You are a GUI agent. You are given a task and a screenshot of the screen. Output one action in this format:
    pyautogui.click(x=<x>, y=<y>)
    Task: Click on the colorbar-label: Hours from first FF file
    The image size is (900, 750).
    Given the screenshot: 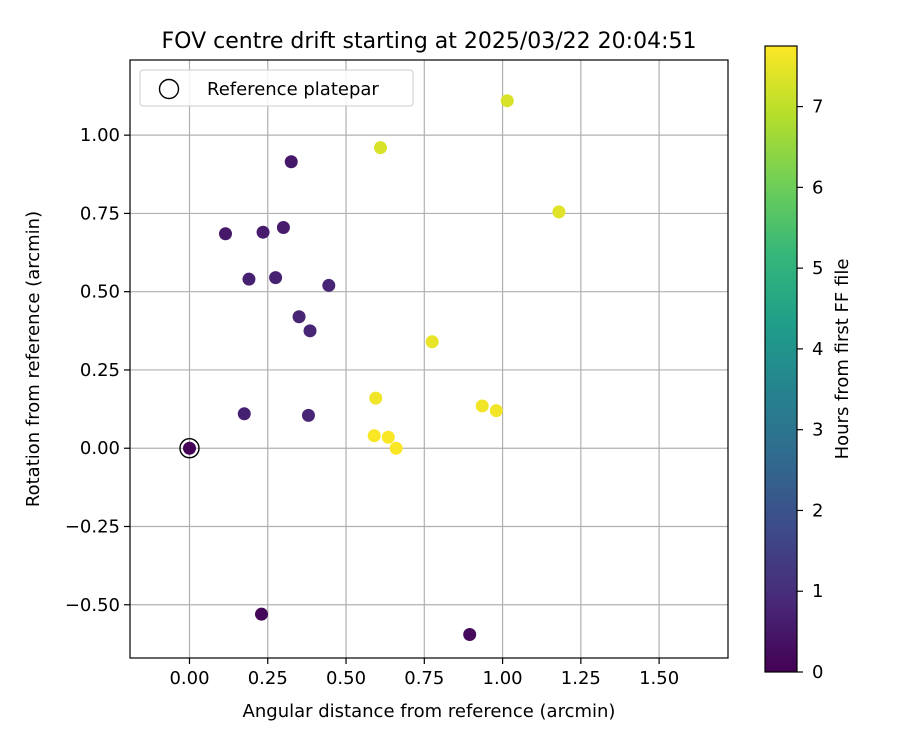 What is the action you would take?
    pyautogui.click(x=842, y=359)
    